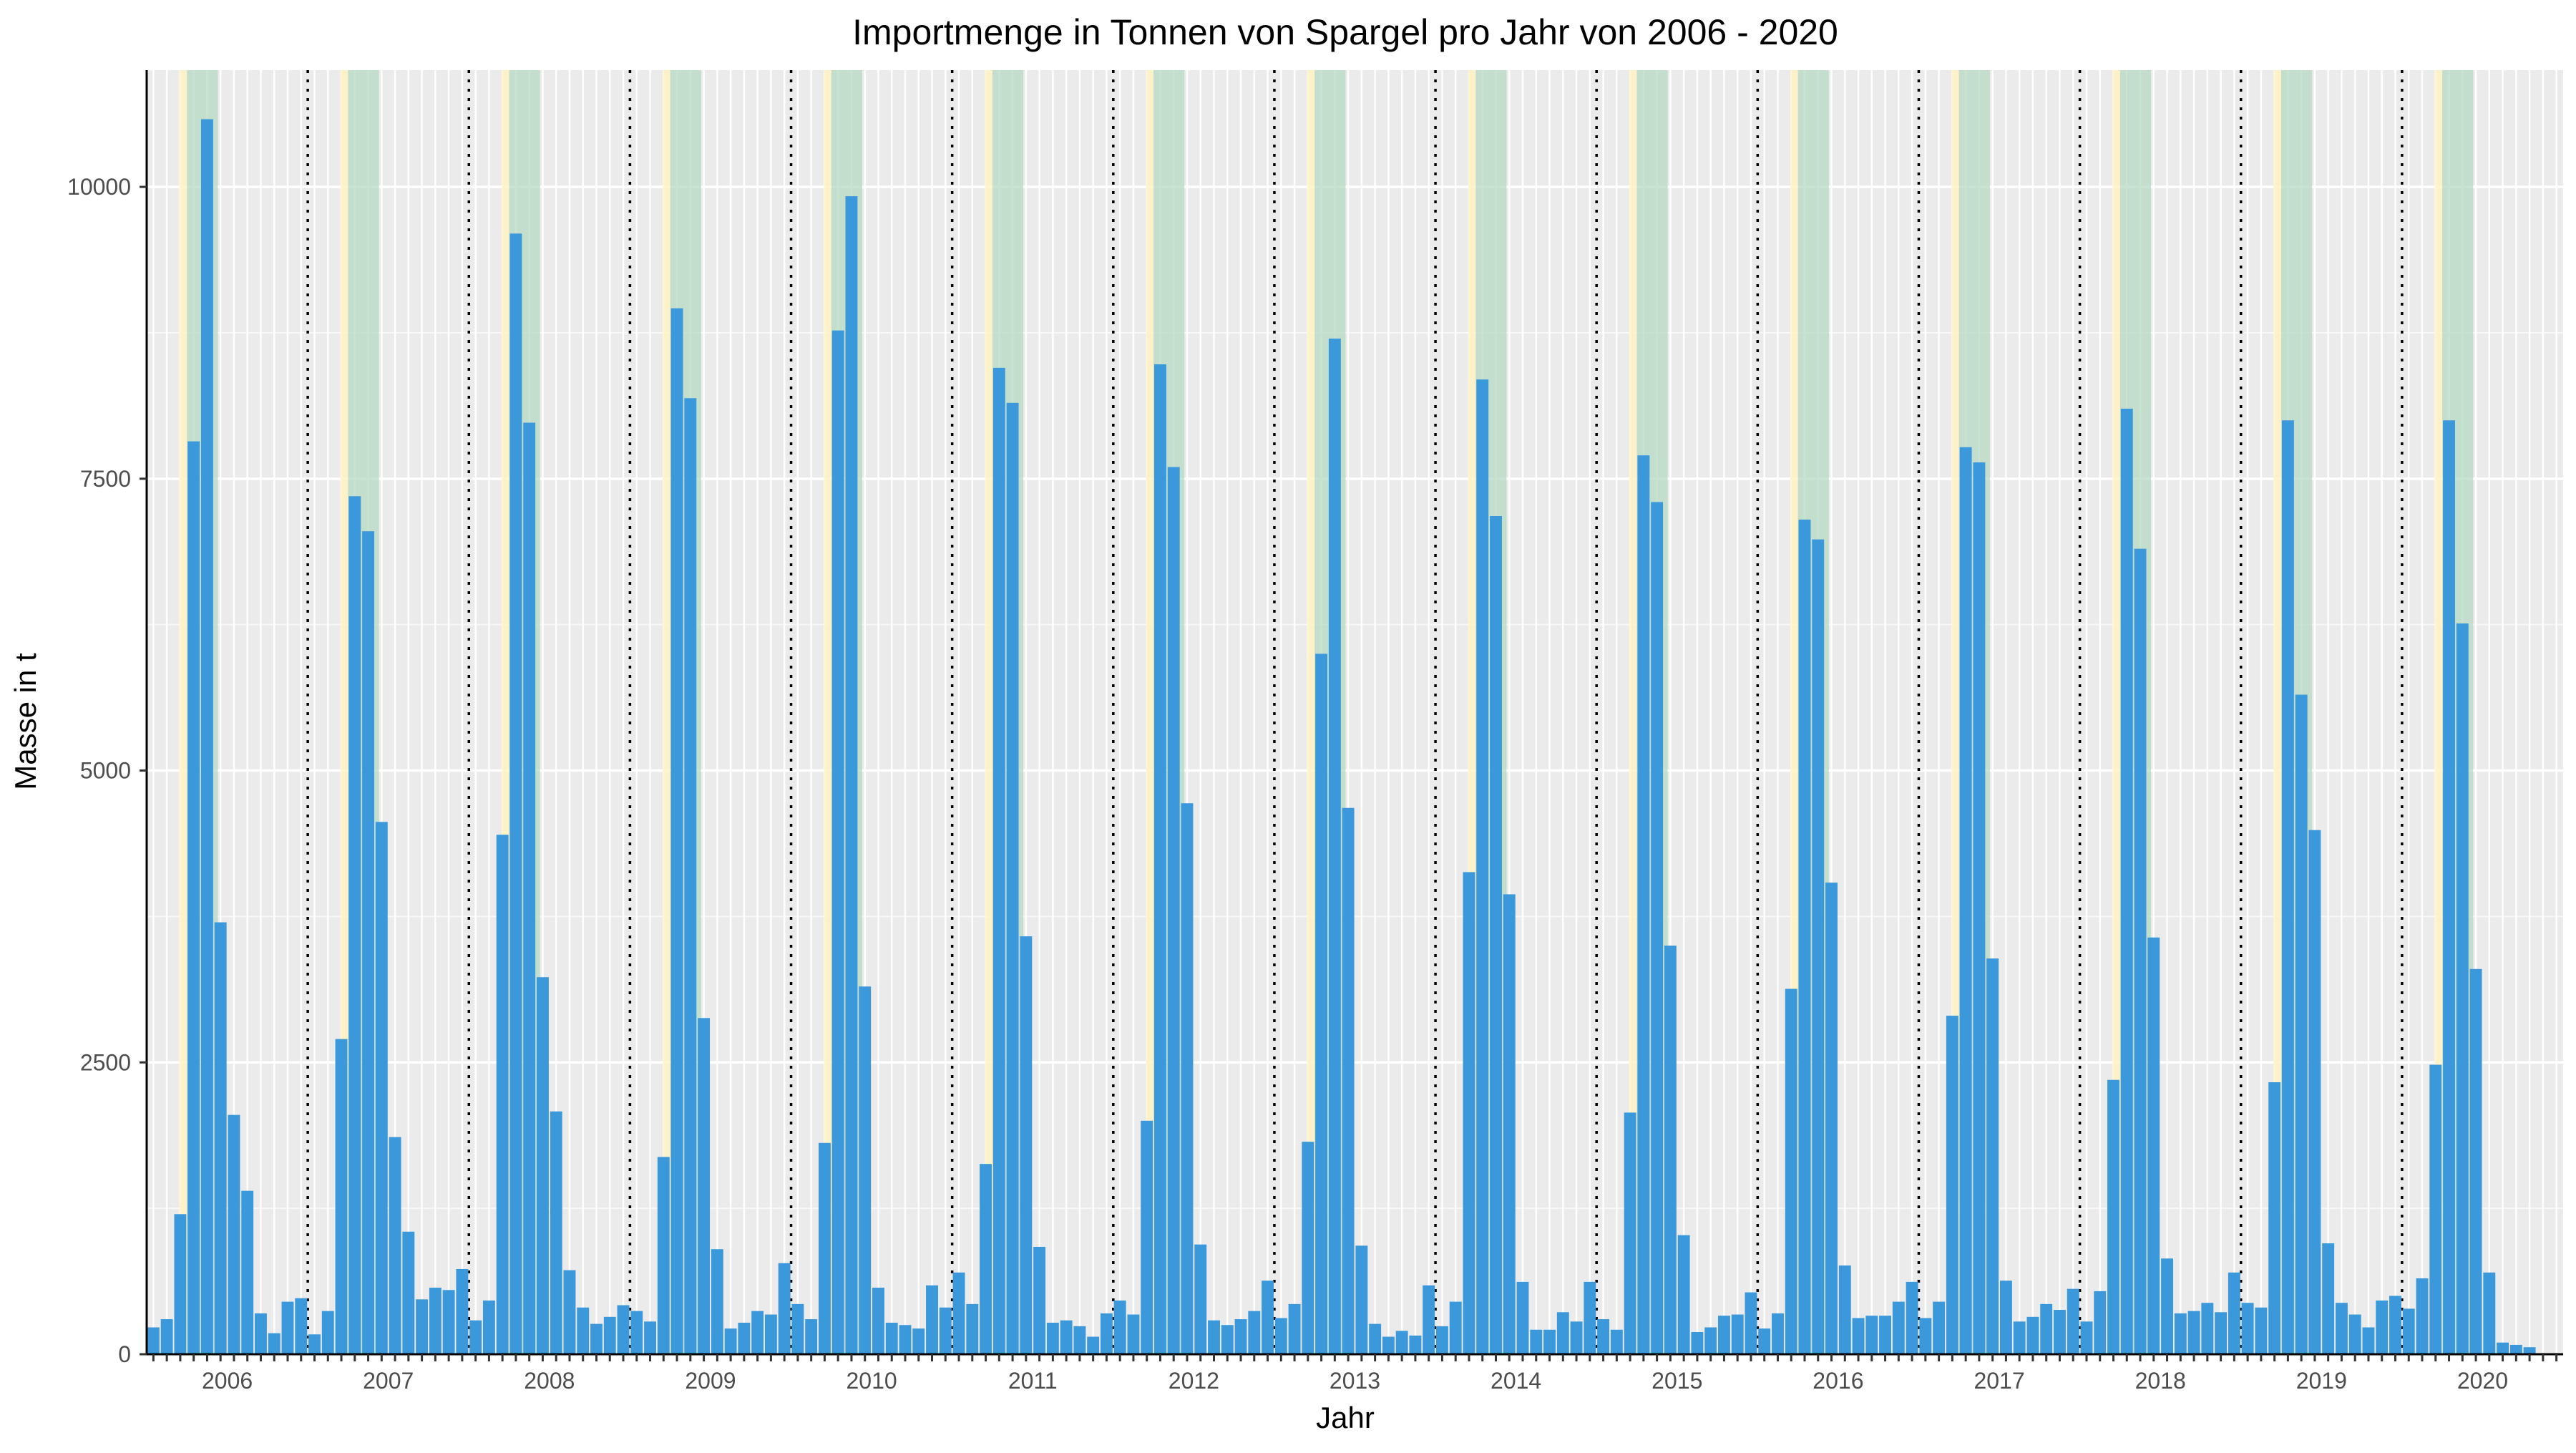 Image resolution: width=2576 pixels, height=1453 pixels. What do you see at coordinates (1516, 1381) in the screenshot?
I see `x-tick-label: 2014` at bounding box center [1516, 1381].